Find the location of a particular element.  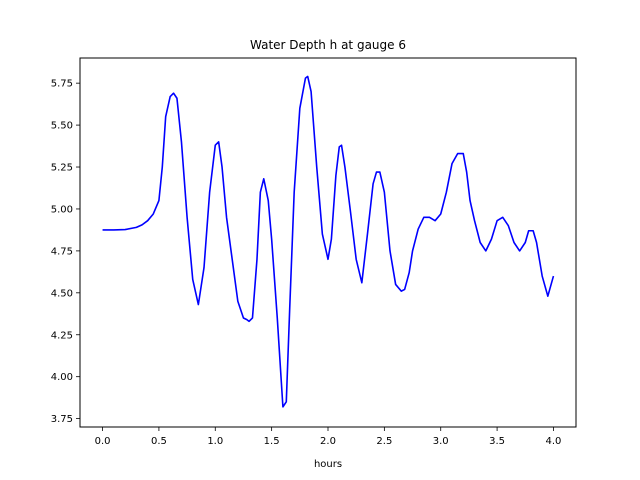

x-tick-label: 0.0 is located at coordinates (103, 441).